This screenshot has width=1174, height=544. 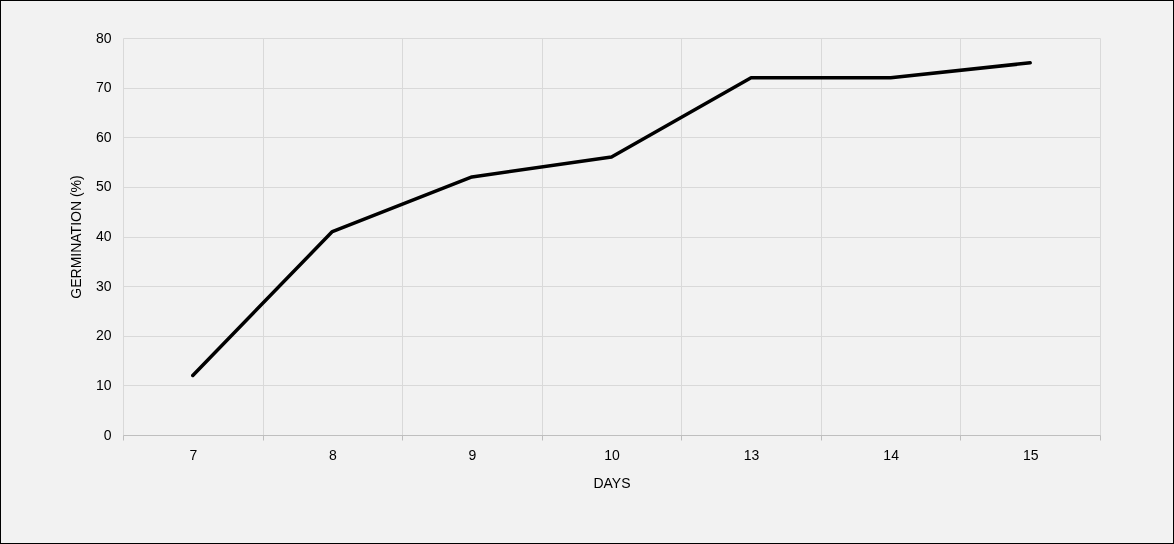 What do you see at coordinates (103, 136) in the screenshot?
I see `y-tick-label: 60` at bounding box center [103, 136].